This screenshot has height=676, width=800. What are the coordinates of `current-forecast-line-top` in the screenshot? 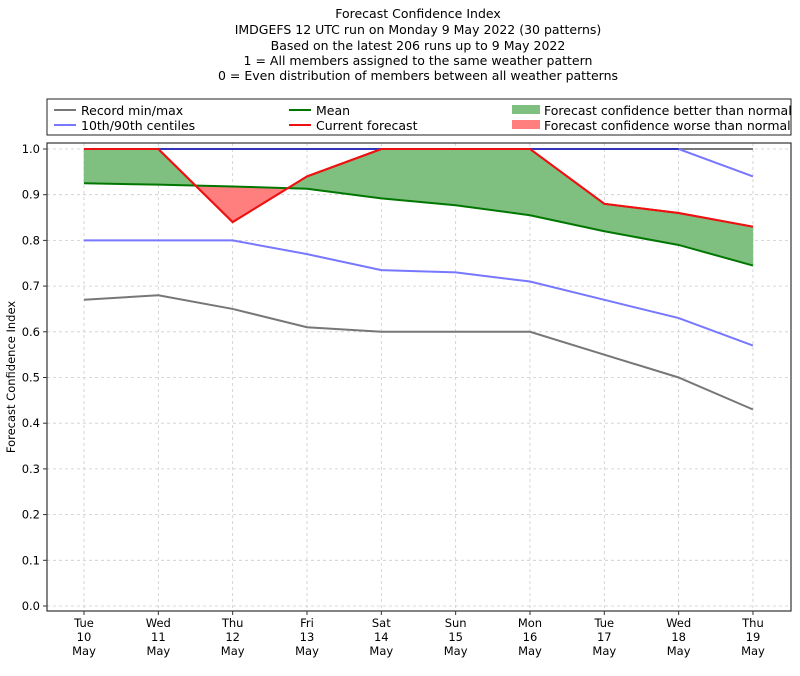 It's located at (419, 188).